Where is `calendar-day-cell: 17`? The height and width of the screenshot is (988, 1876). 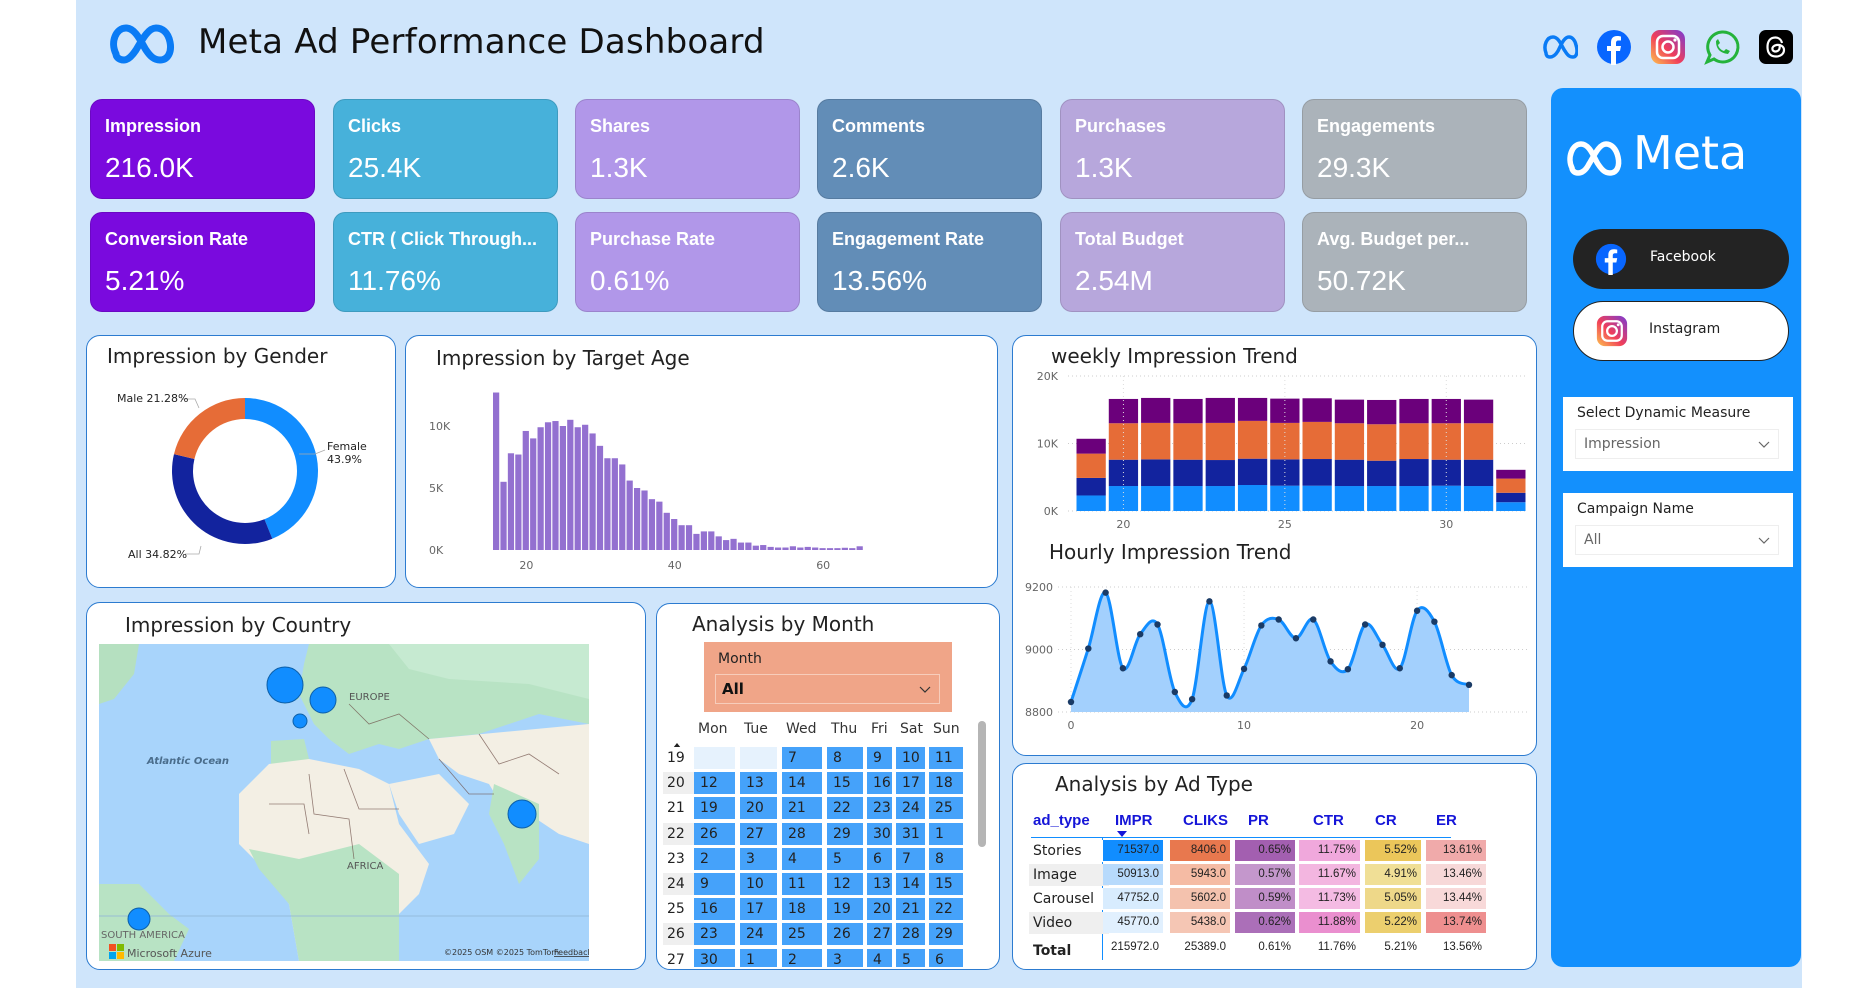
calendar-day-cell: 17 is located at coordinates (910, 783).